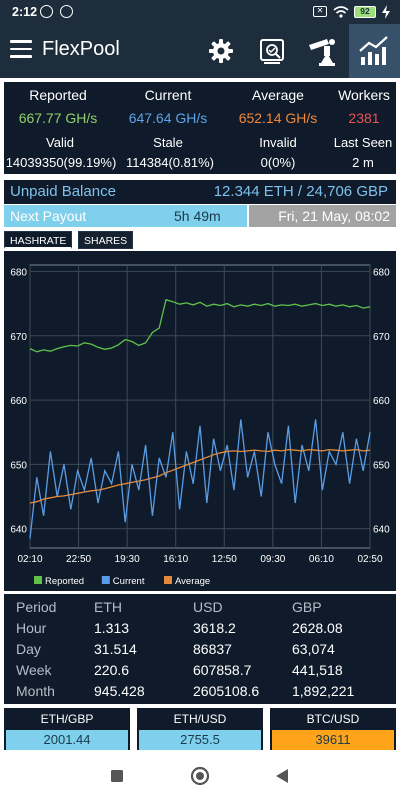 The image size is (400, 800). Describe the element at coordinates (112, 628) in the screenshot. I see `table-cell: 1.313` at that location.